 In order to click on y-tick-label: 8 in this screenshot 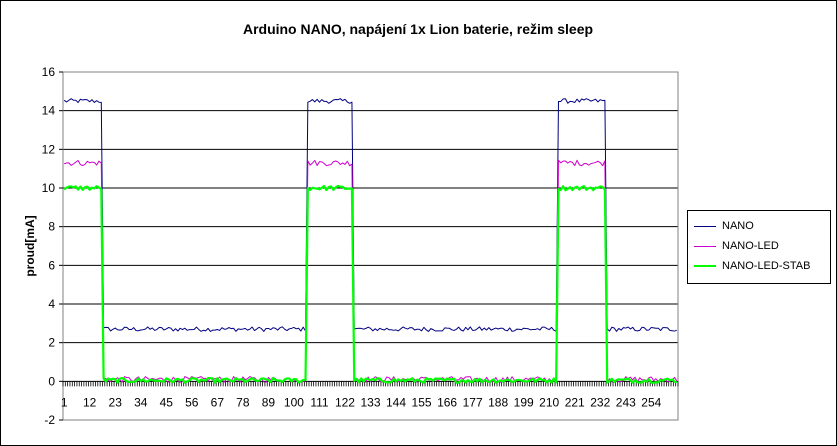, I will do `click(51, 227)`.